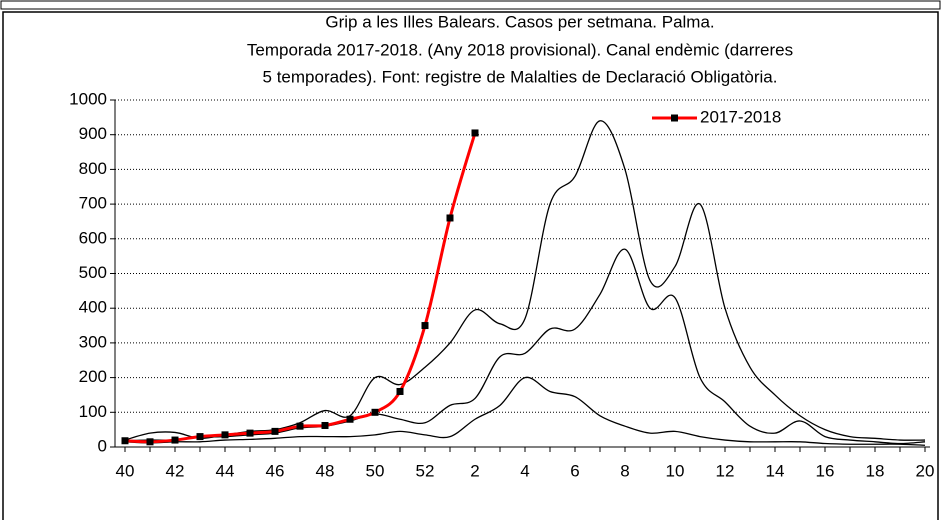 Image resolution: width=941 pixels, height=520 pixels. Describe the element at coordinates (88, 98) in the screenshot. I see `y-tick-label: 1000` at that location.